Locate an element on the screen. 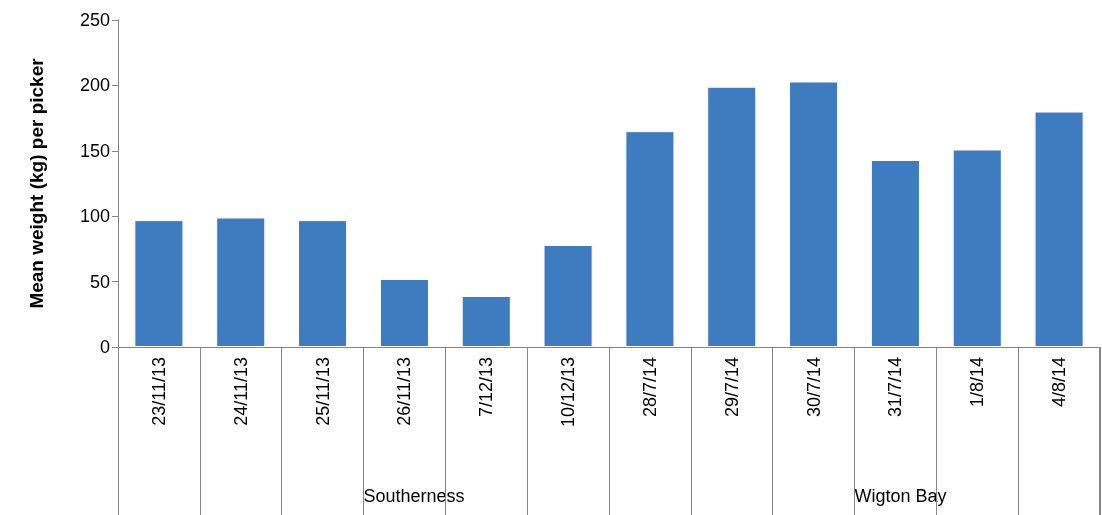 The height and width of the screenshot is (515, 1102). y-tick-label: 250 is located at coordinates (94, 20).